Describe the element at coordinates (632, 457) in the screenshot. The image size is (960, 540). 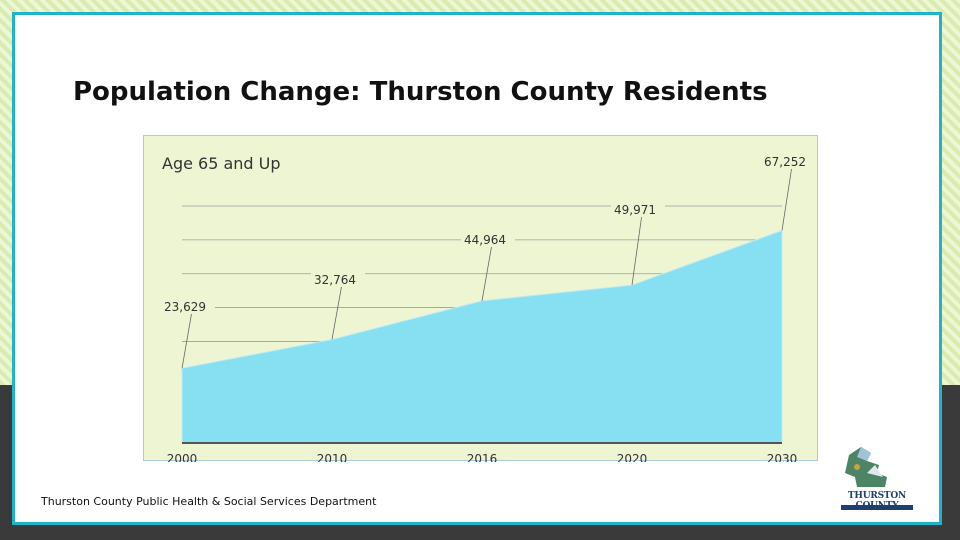
I see `x-tick-label: 2020` at that location.